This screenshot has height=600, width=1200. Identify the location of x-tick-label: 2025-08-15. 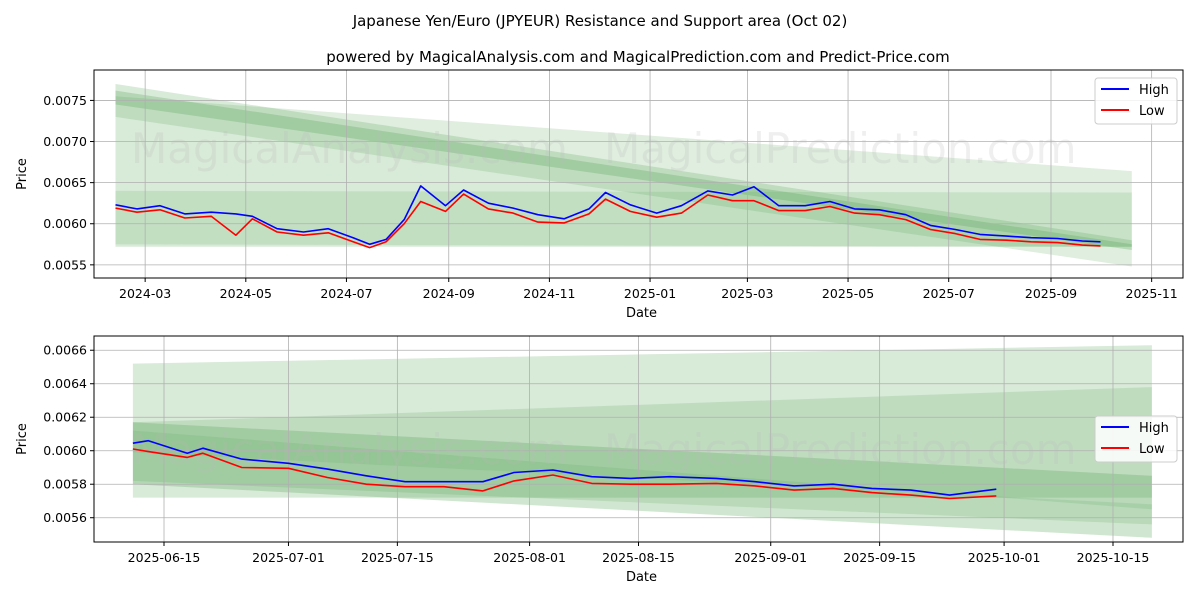
(638, 557).